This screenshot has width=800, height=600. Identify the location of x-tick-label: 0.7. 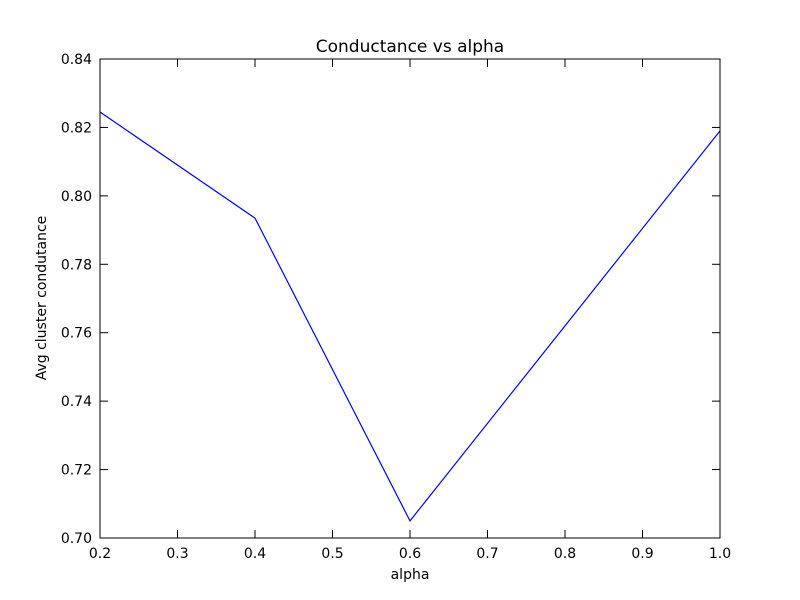
(487, 554).